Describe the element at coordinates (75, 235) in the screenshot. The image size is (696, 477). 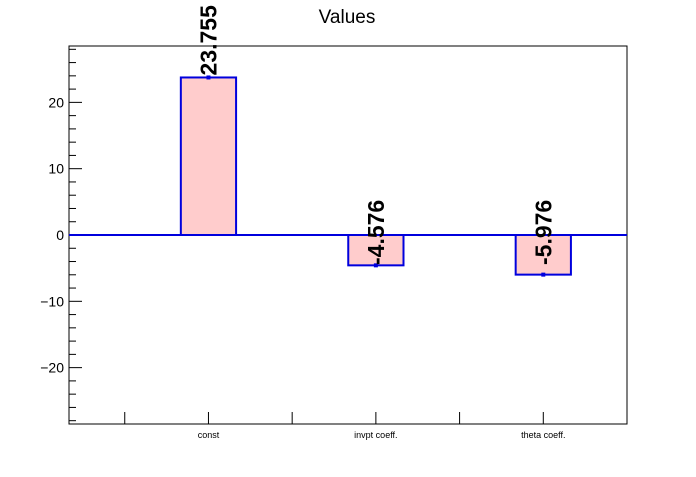
I see `y-axis-ticks` at that location.